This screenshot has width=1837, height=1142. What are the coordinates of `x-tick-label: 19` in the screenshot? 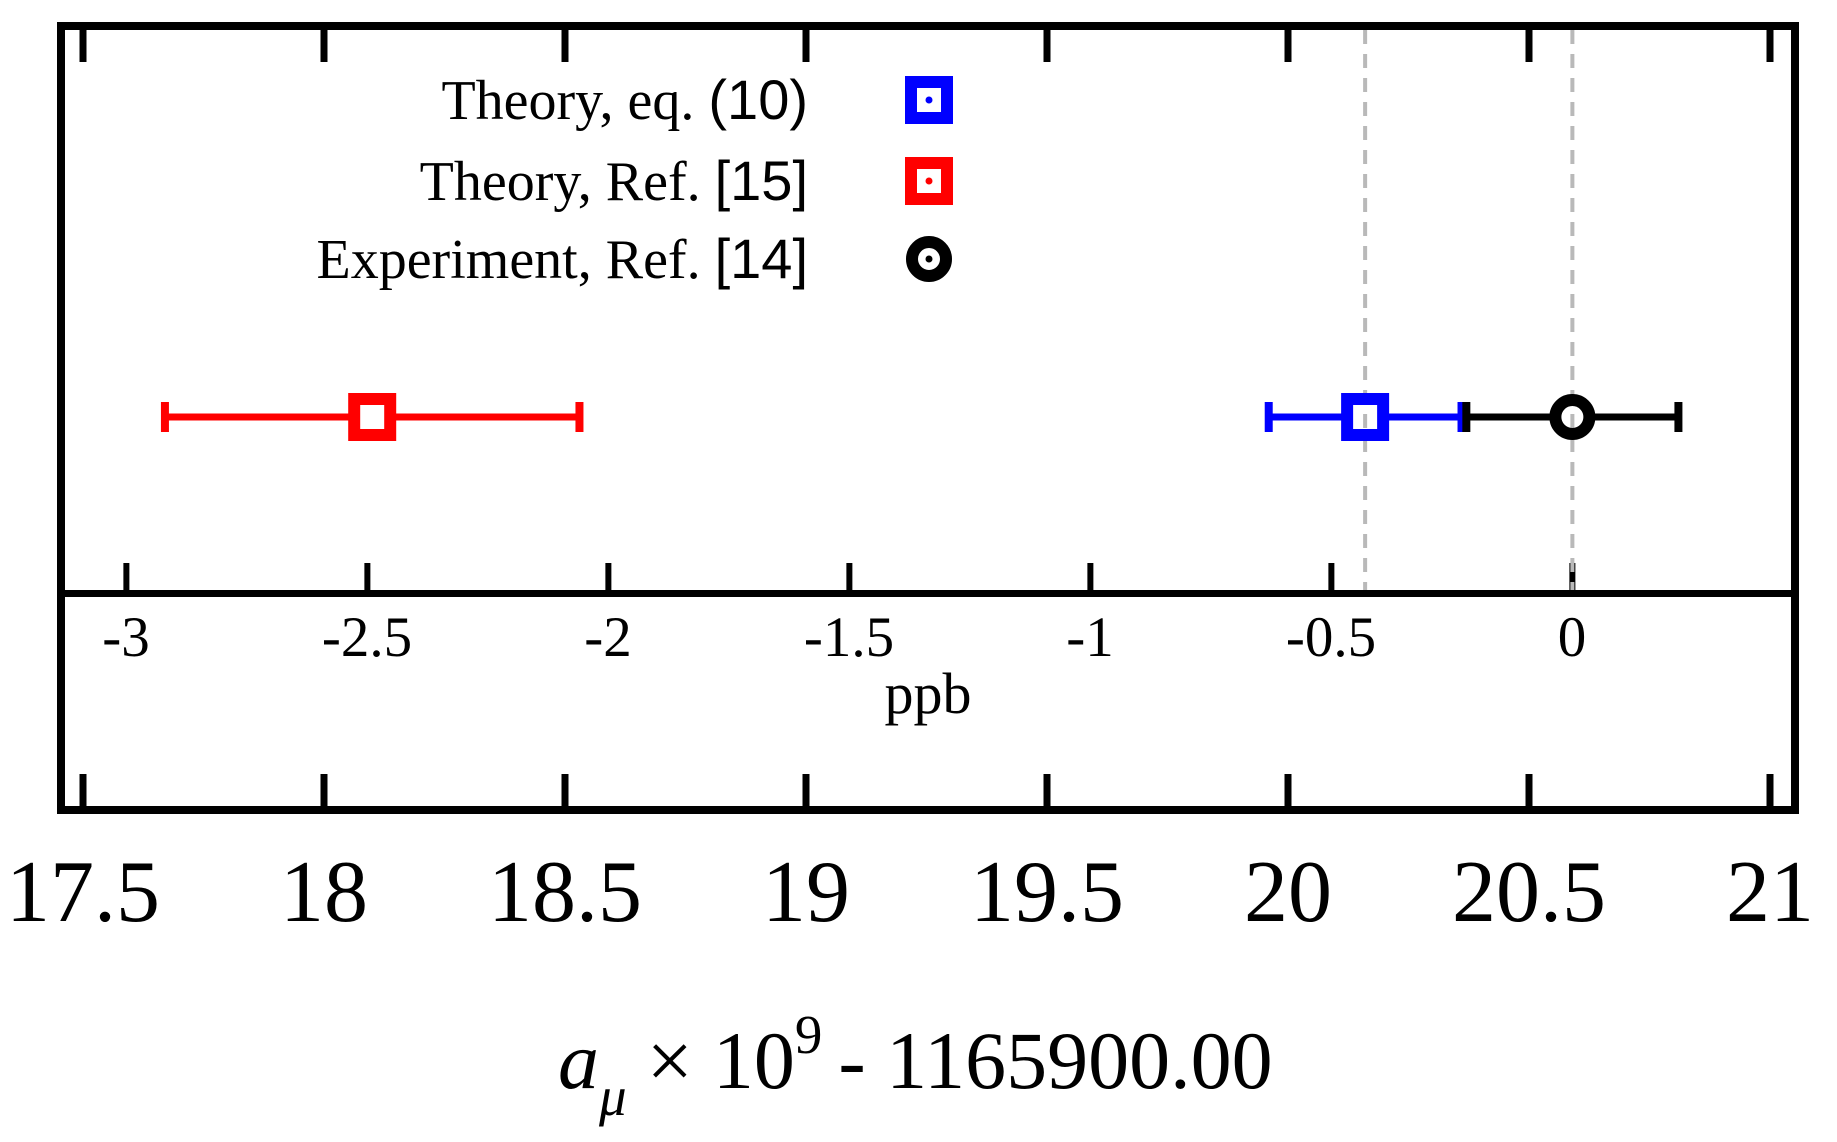 It's located at (806, 892).